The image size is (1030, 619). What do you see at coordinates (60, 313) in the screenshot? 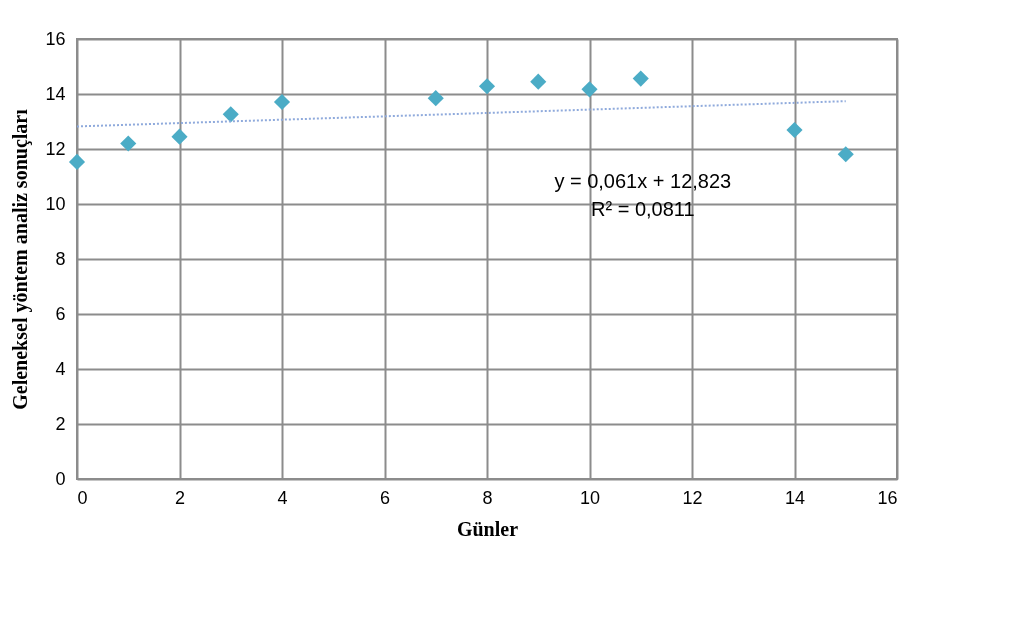
I see `y-tick-label: 6` at bounding box center [60, 313].